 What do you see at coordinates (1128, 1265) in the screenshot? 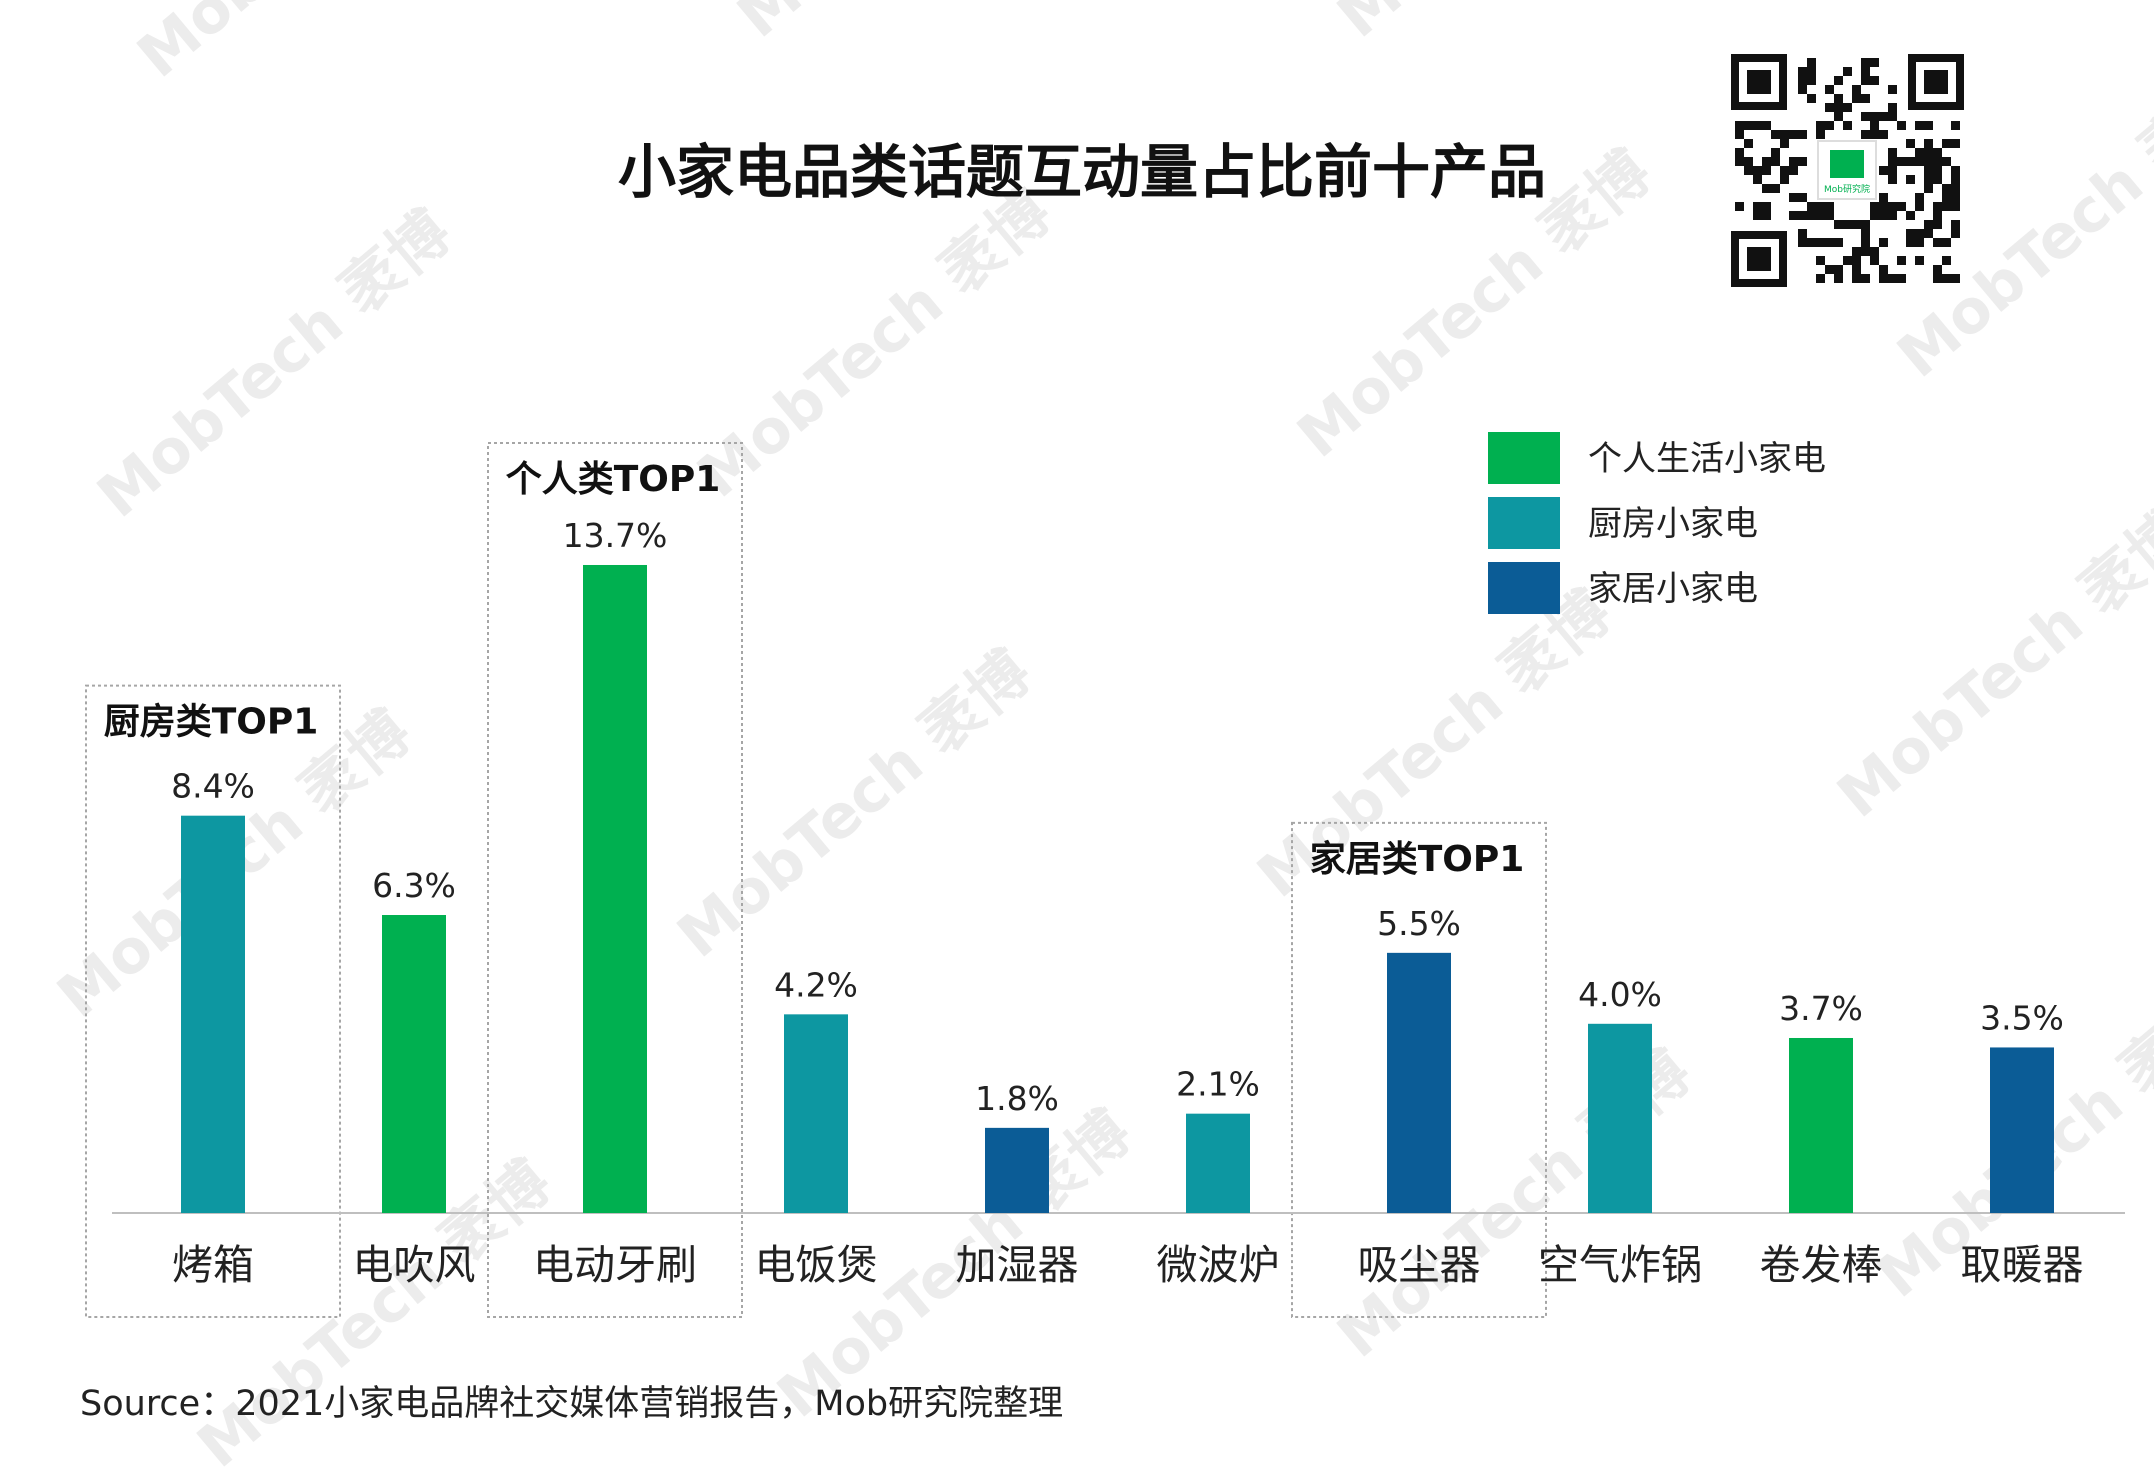
I see `category-labels: 烤箱 电吹风 电动牙刷 电饭煲 加湿器 微波炉 吸尘器 空气炸锅 卷发棒 取暖器` at bounding box center [1128, 1265].